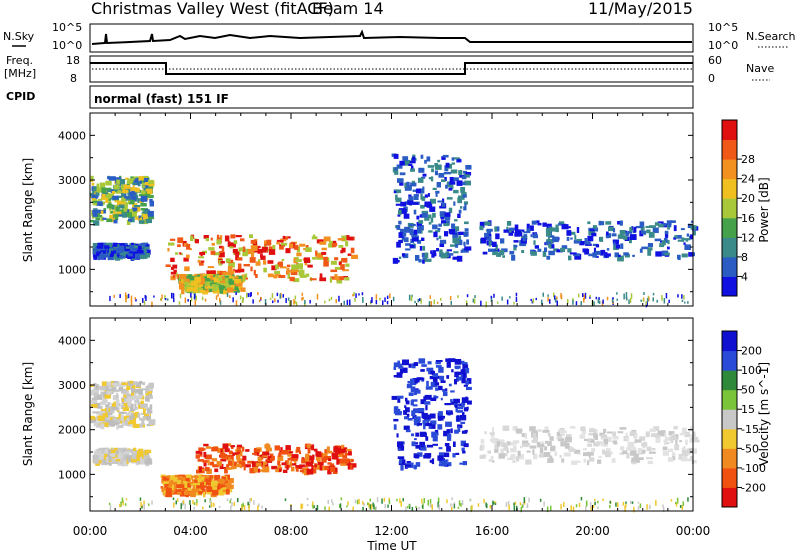  I want to click on x-tick-label: 16:00, so click(492, 531).